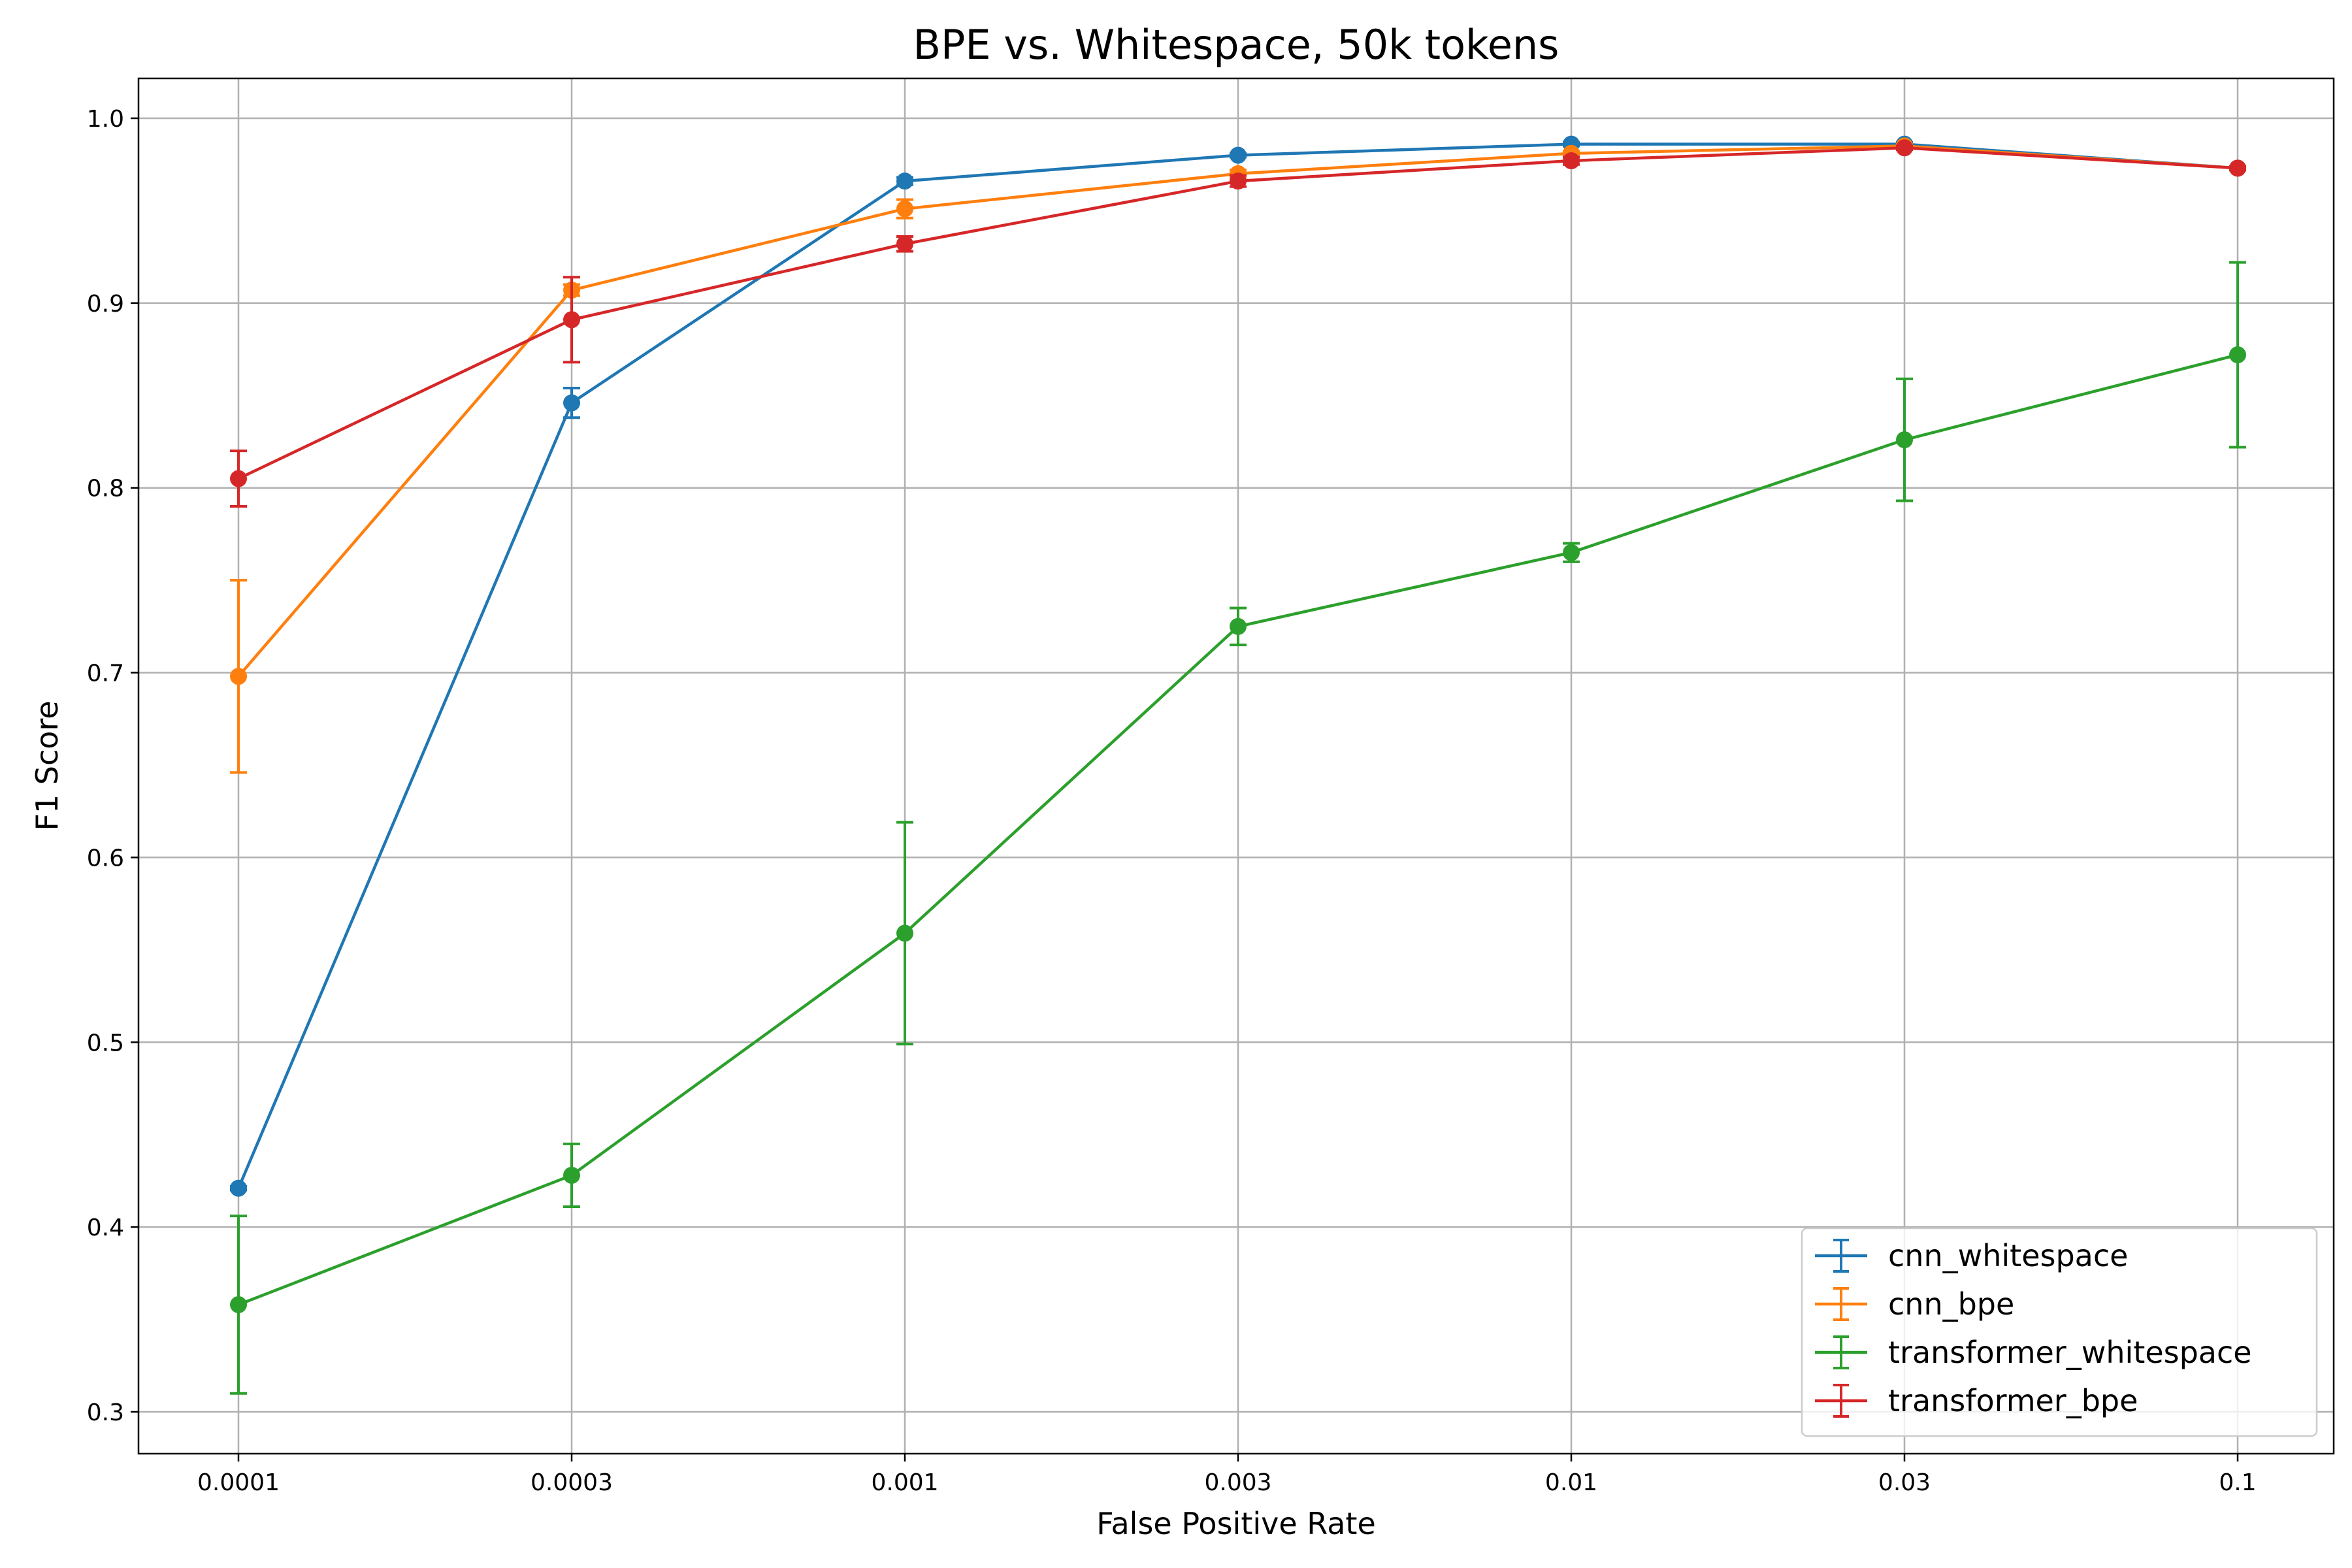 This screenshot has height=1568, width=2352. What do you see at coordinates (1236, 45) in the screenshot?
I see `chart-title: BPE vs. Whitespace, 50k tokens` at bounding box center [1236, 45].